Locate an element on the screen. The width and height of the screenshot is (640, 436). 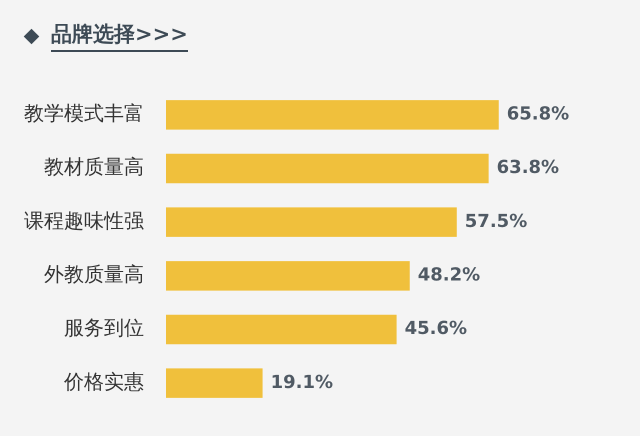
y-tick-label: 教材质量高 is located at coordinates (94, 166).